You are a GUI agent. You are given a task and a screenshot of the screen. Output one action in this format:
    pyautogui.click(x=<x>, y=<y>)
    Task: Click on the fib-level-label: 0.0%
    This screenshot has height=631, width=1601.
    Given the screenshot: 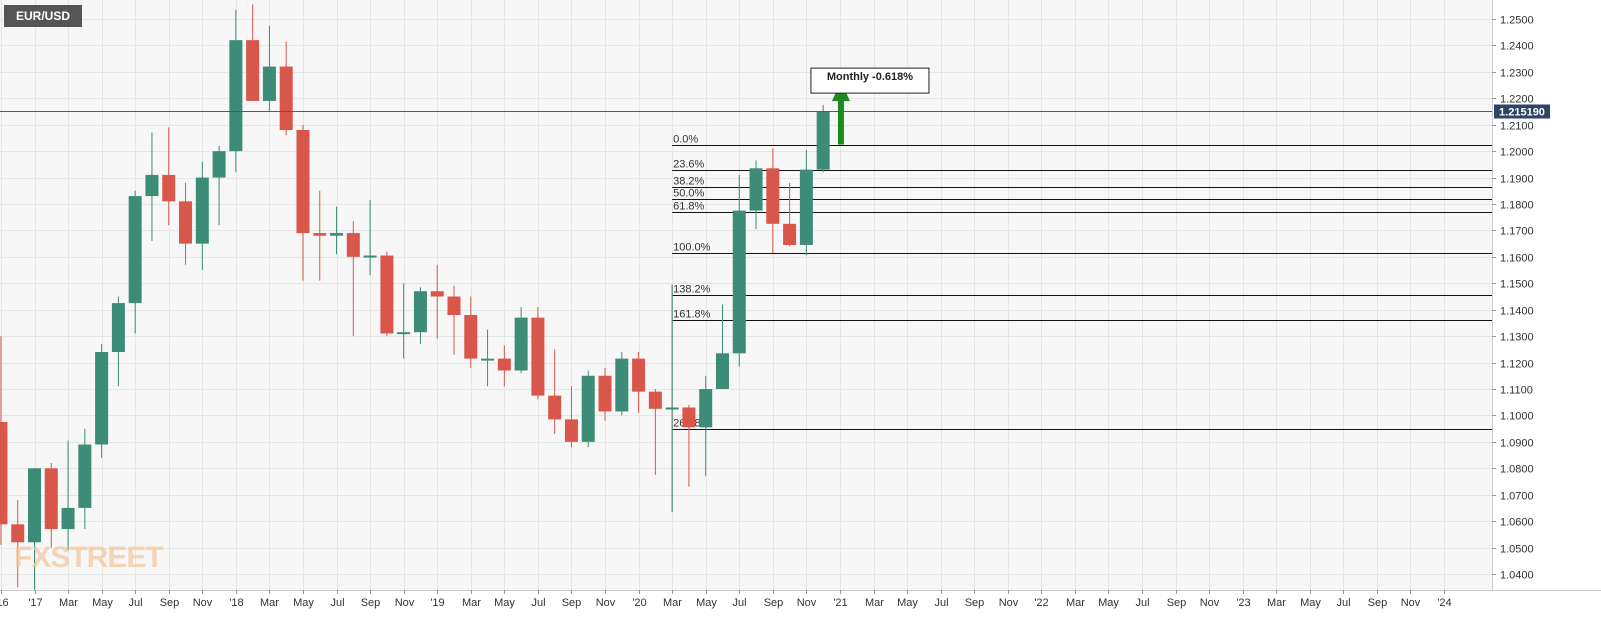 What is the action you would take?
    pyautogui.click(x=685, y=140)
    